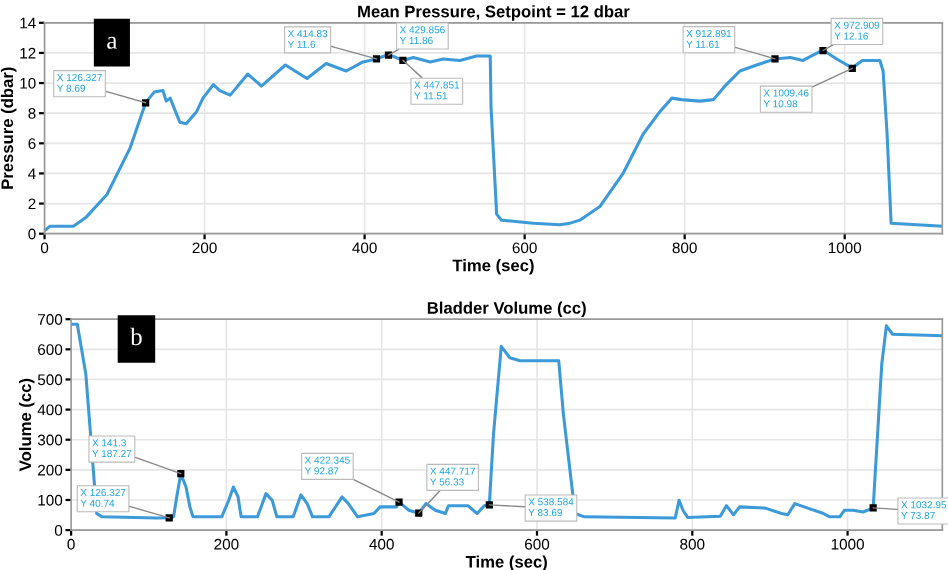 Image resolution: width=948 pixels, height=570 pixels. Describe the element at coordinates (112, 42) in the screenshot. I see `annotation: a` at that location.